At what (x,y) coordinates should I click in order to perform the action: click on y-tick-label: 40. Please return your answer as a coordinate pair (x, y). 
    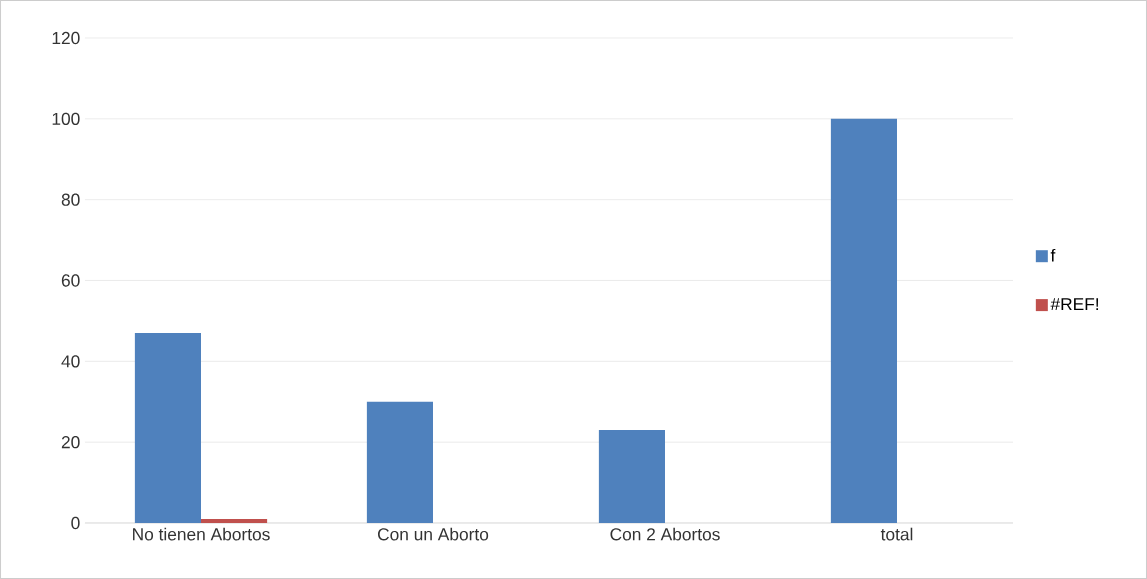
    Looking at the image, I should click on (70, 361).